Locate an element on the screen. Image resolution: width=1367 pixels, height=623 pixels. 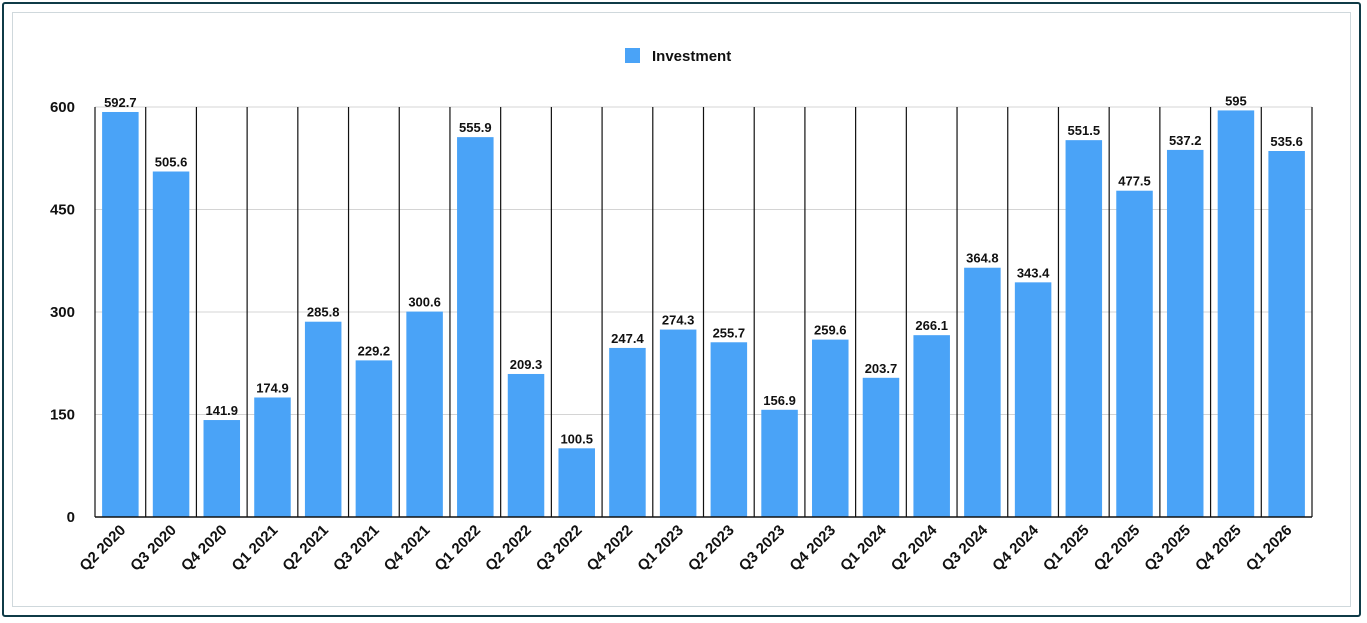
x-tick-label: Q3 2020 is located at coordinates (153, 548).